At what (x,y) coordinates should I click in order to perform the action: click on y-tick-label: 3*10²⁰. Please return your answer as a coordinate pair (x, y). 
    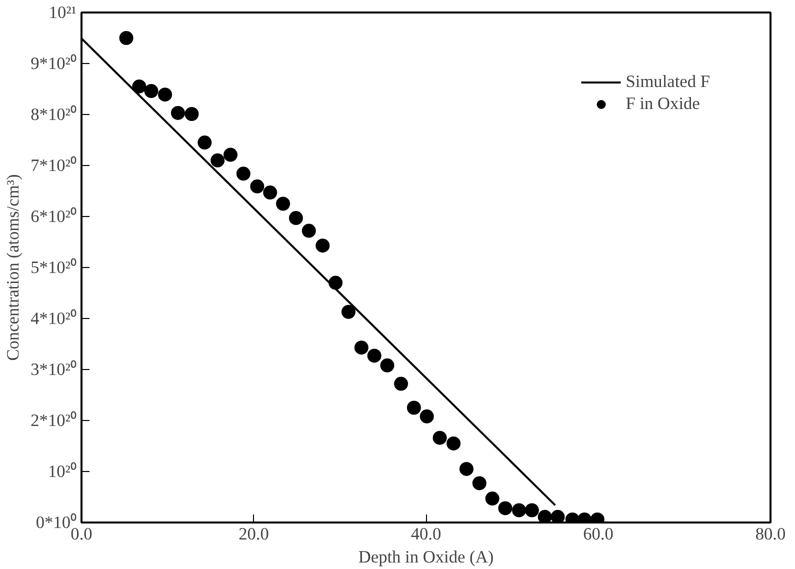
    Looking at the image, I should click on (53, 369).